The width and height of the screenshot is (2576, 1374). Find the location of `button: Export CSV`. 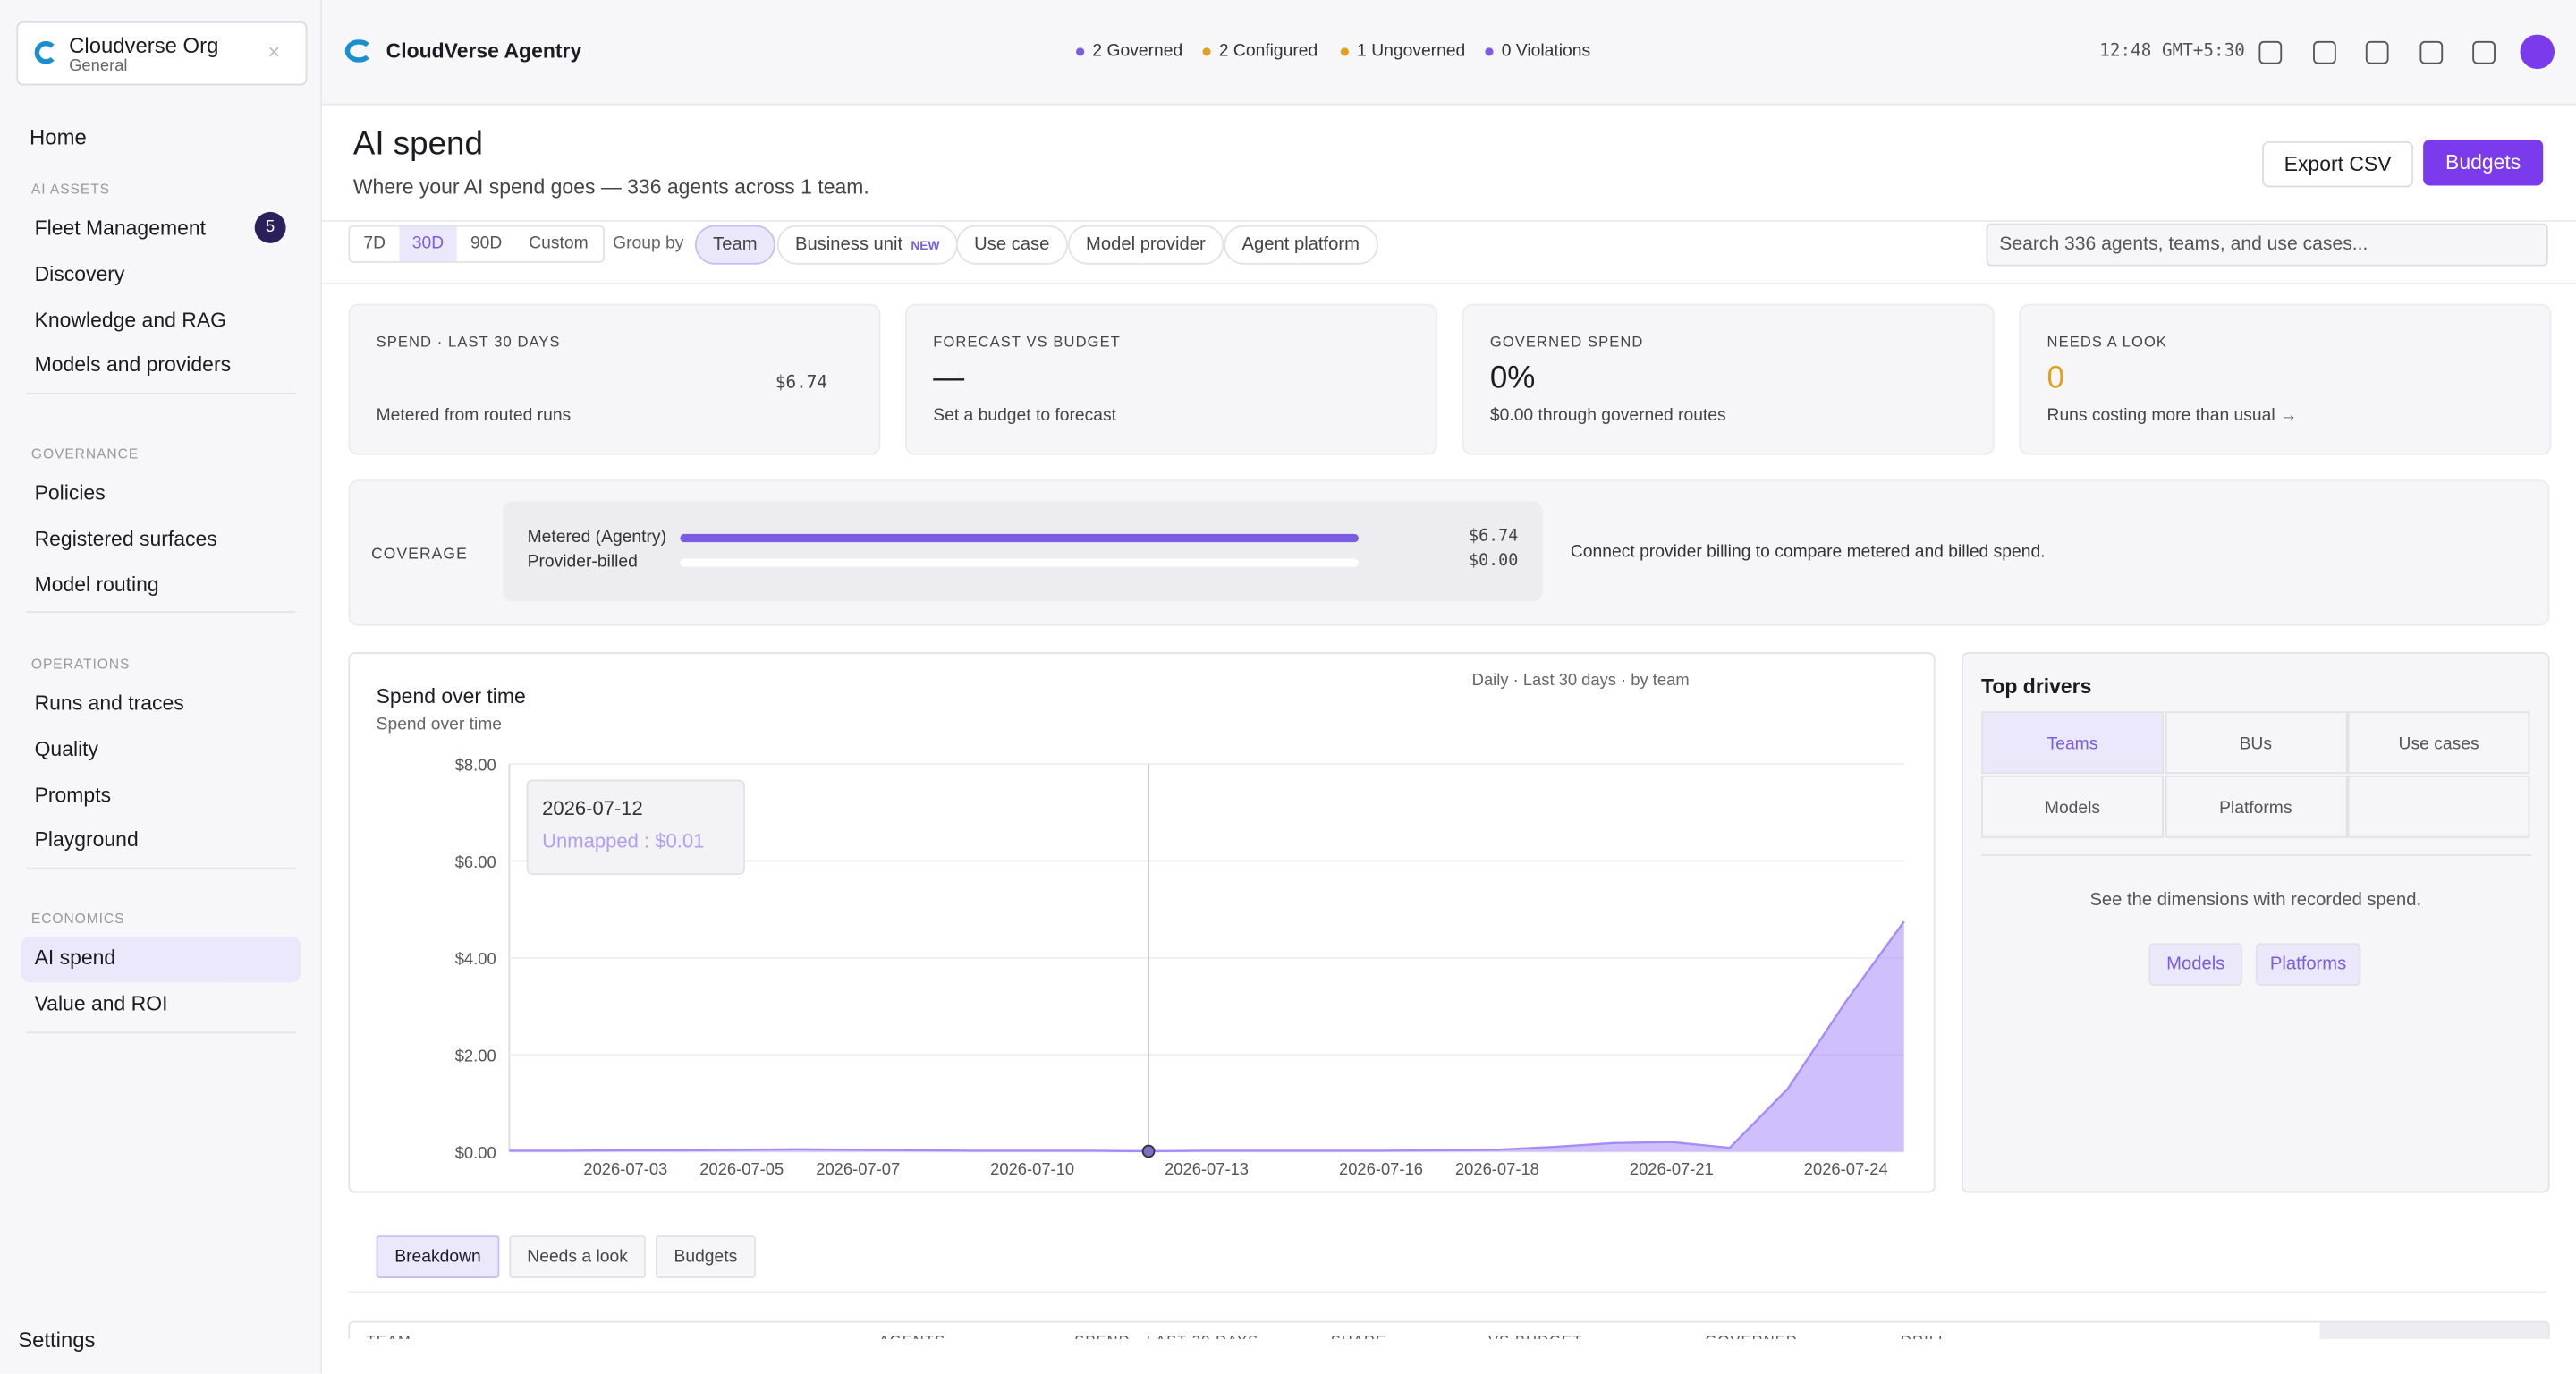

button: Export CSV is located at coordinates (2338, 164).